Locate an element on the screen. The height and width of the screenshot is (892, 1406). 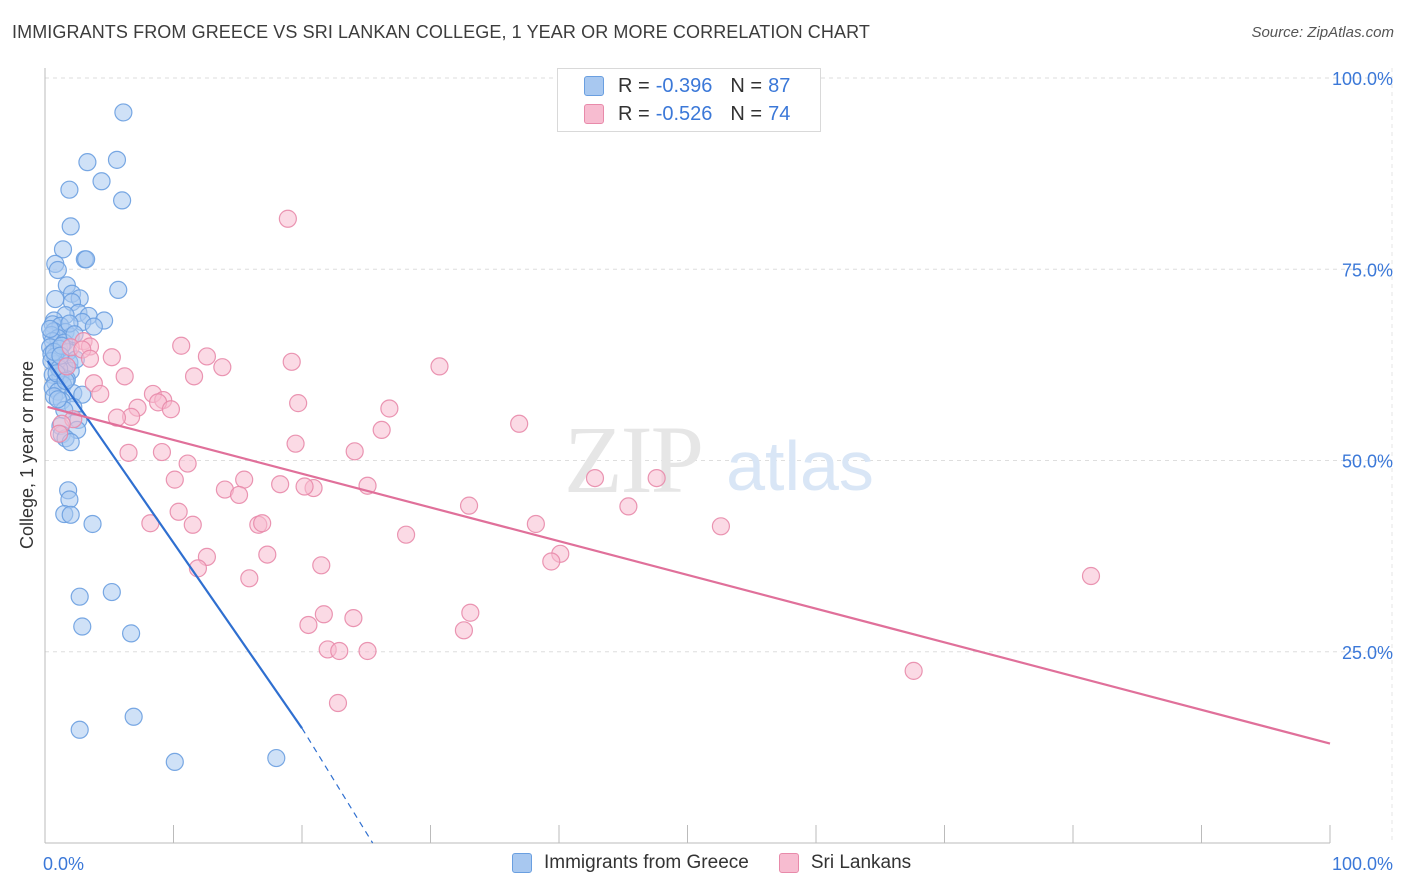
series-legend-label: Immigrants from Greece is located at coordinates (646, 862).